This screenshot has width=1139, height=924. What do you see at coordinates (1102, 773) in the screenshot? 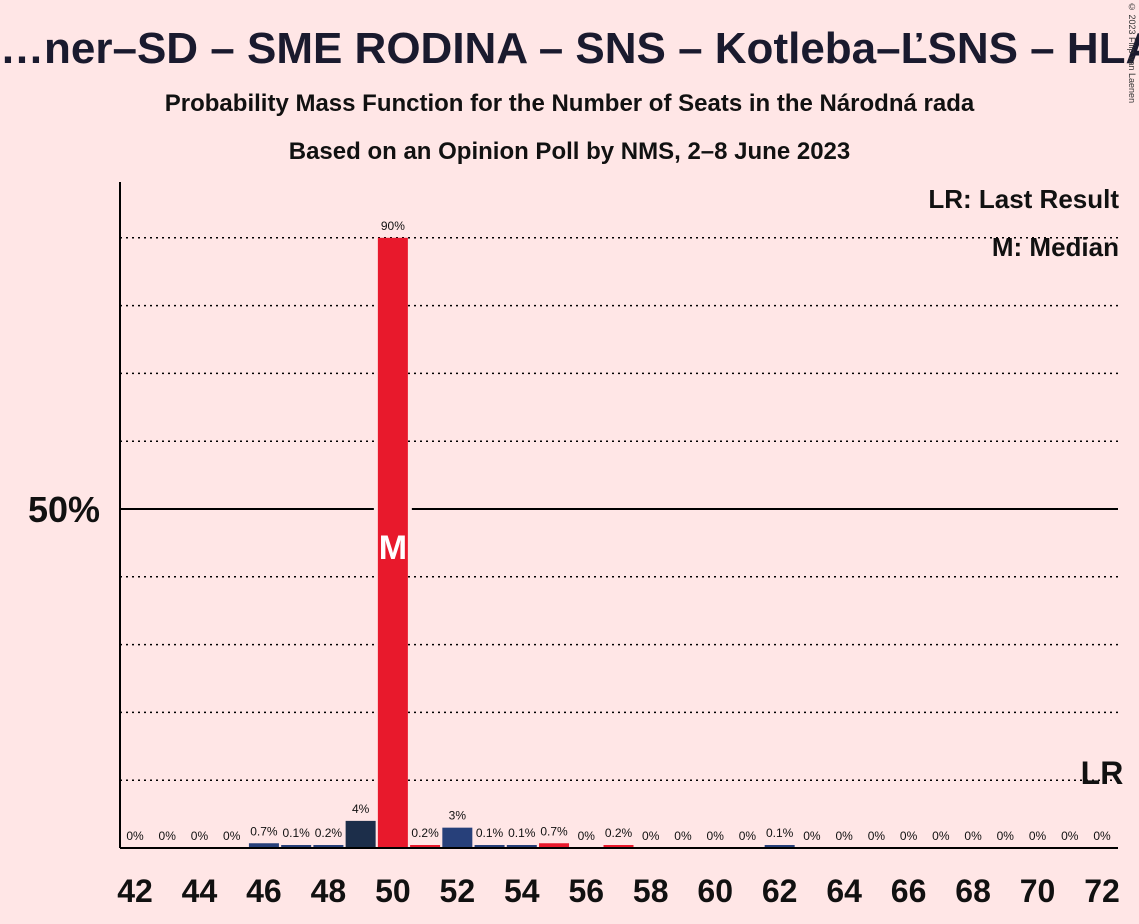
I see `last-result-marker: LR` at bounding box center [1102, 773].